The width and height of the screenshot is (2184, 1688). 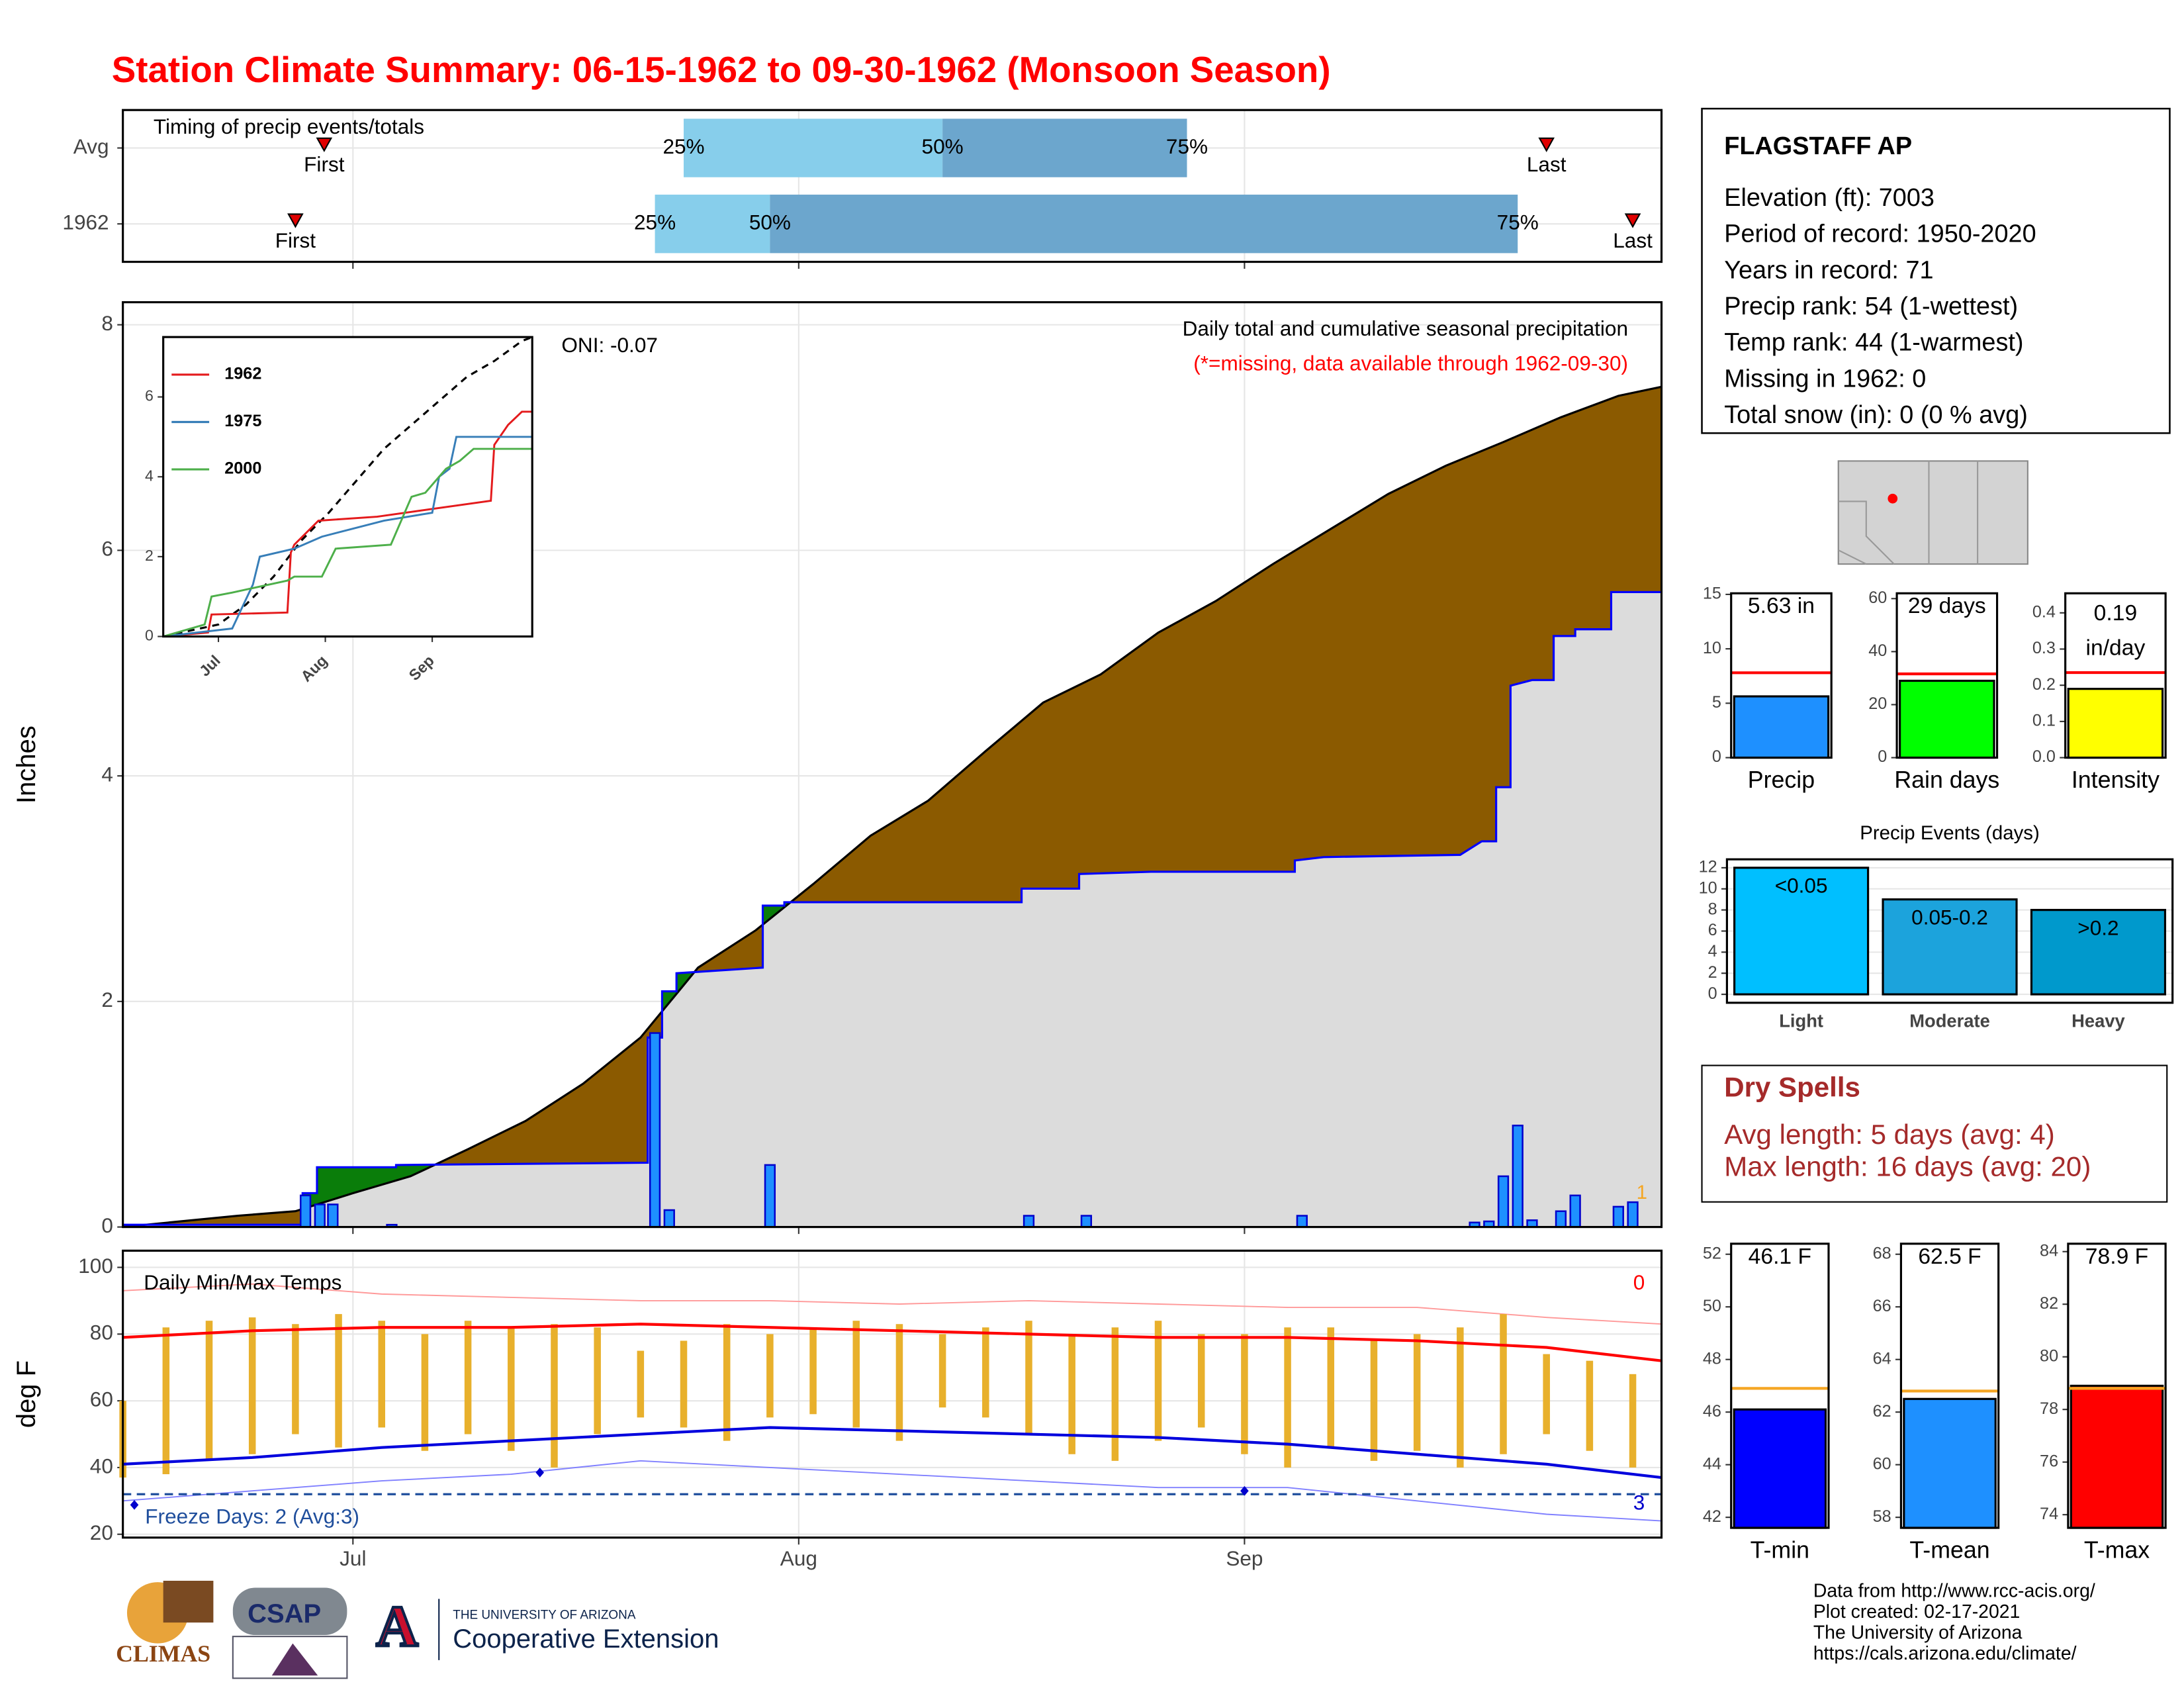 I want to click on y-tick-label: 6, so click(x=1712, y=930).